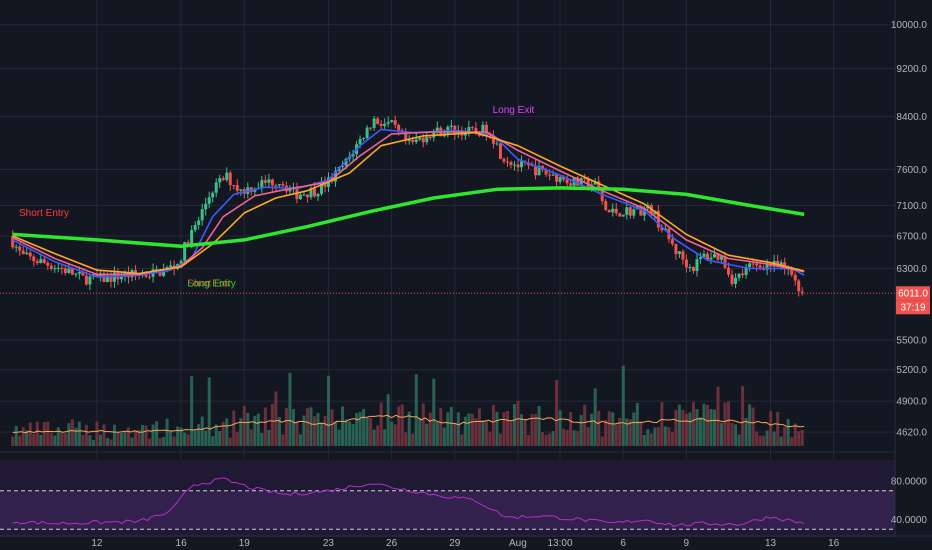 Image resolution: width=932 pixels, height=550 pixels. Describe the element at coordinates (909, 501) in the screenshot. I see `rsi-axis: 80.0000 40.0000` at that location.